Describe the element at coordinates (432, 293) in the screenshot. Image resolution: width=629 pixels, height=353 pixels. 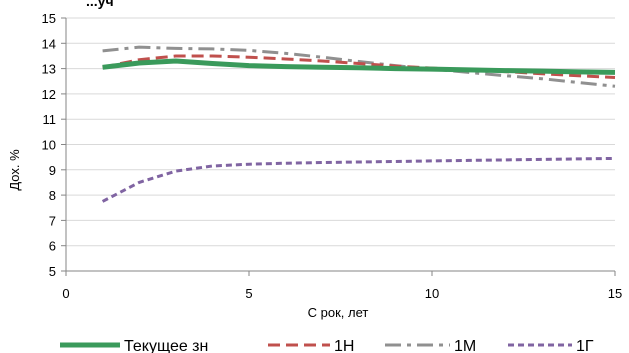
I see `x-tick-label: 10` at that location.